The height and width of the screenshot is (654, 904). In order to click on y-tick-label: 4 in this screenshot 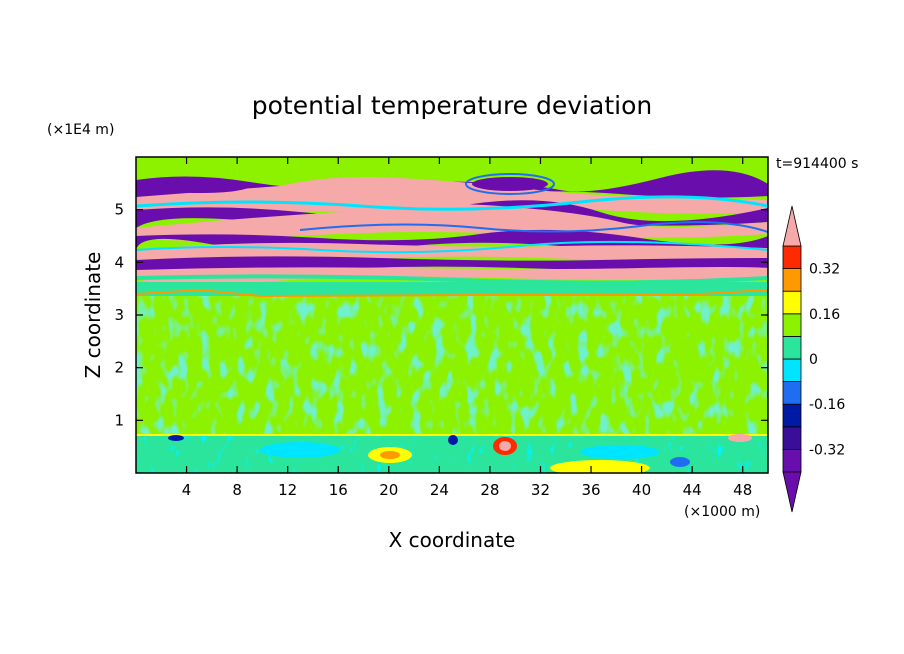, I will do `click(119, 262)`.